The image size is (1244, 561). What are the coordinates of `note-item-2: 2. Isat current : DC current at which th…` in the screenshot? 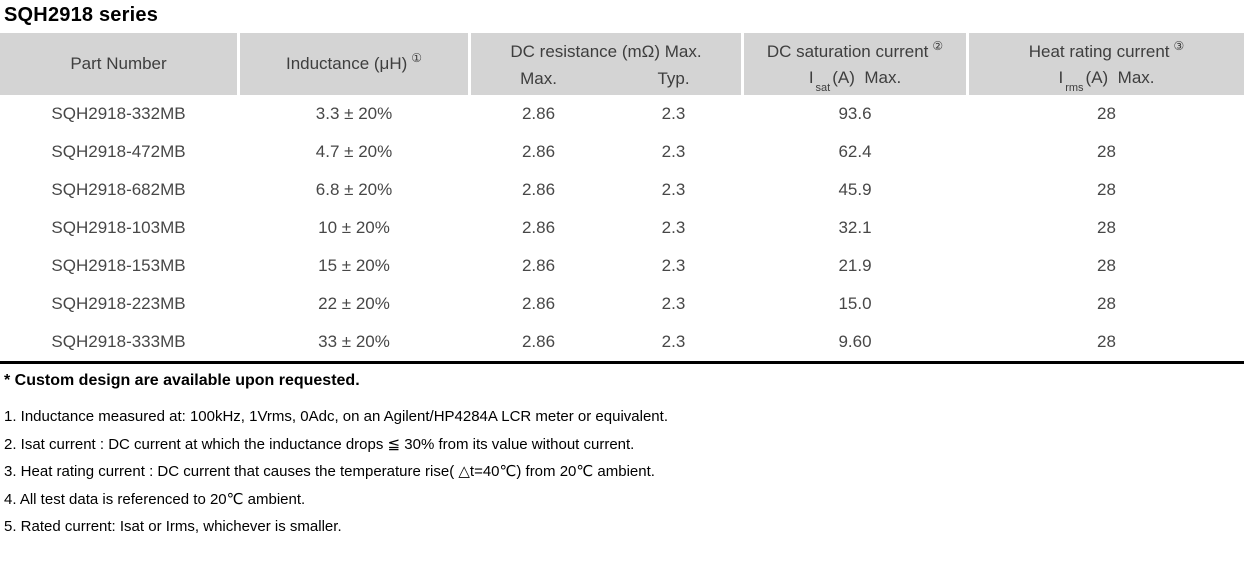 It's located at (319, 444).